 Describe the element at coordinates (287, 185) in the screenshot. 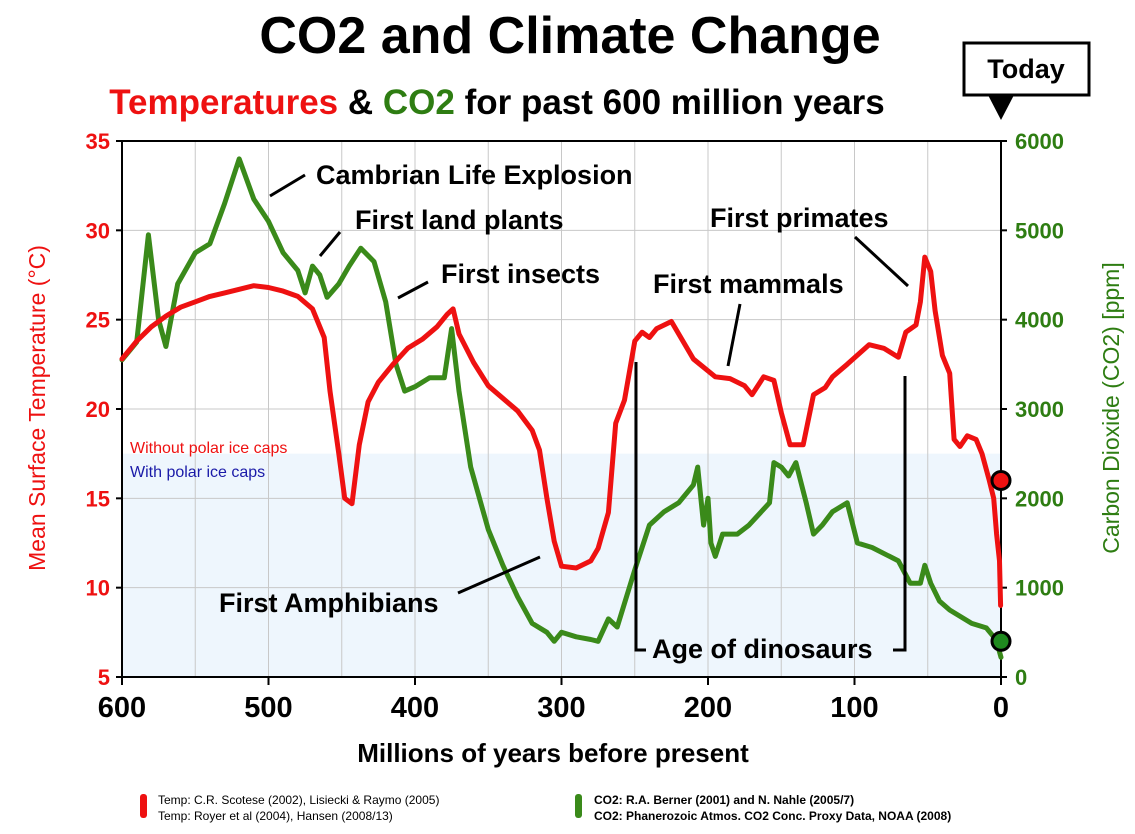

I see `annotation-cambrian-leader` at that location.